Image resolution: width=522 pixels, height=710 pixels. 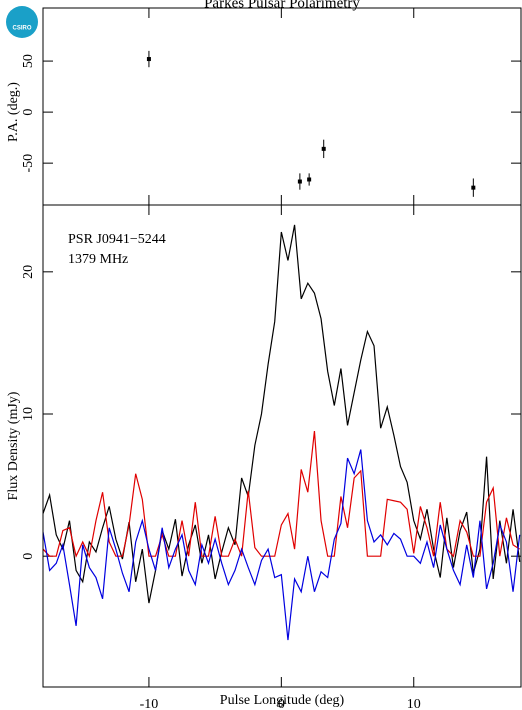 What do you see at coordinates (28, 163) in the screenshot?
I see `y-tick-label: -50` at bounding box center [28, 163].